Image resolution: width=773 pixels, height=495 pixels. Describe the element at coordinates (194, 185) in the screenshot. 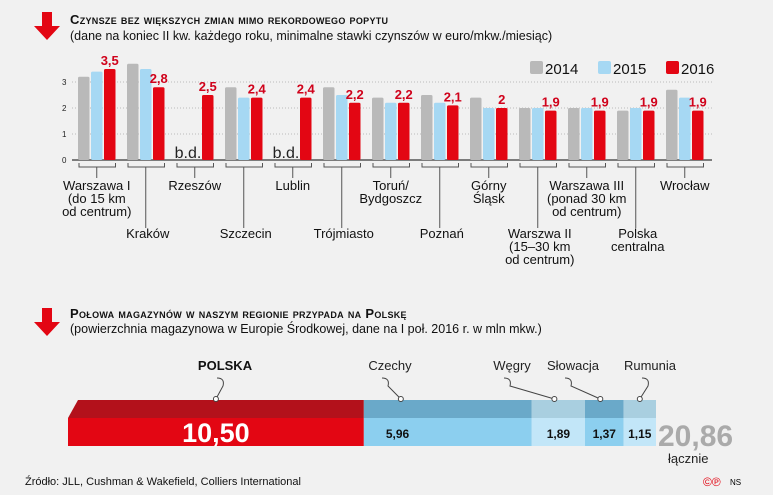

I see `category-label: Rzeszów` at that location.